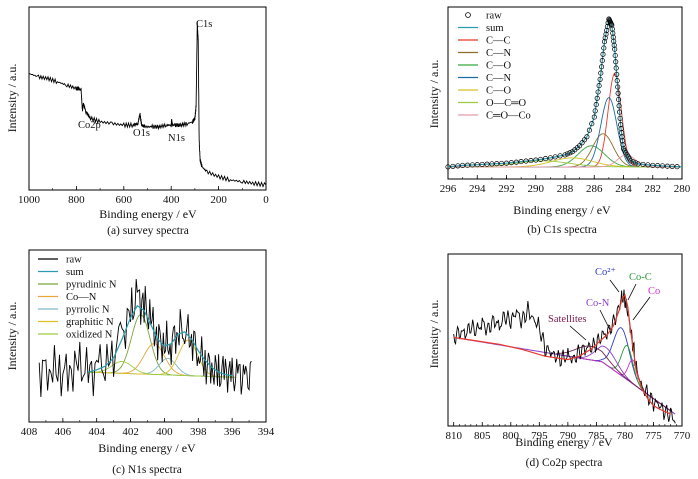  I want to click on xlabel-b: Binding energy / eV, so click(562, 210).